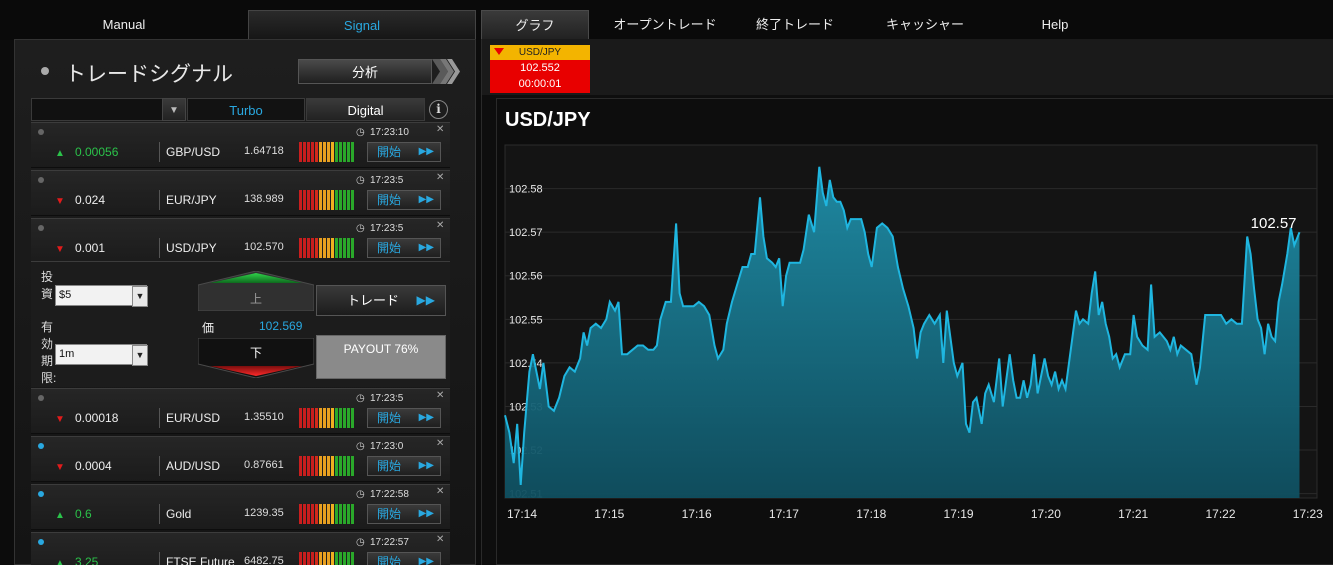 The image size is (1333, 565). What do you see at coordinates (365, 109) in the screenshot?
I see `tab-digital: Digital` at bounding box center [365, 109].